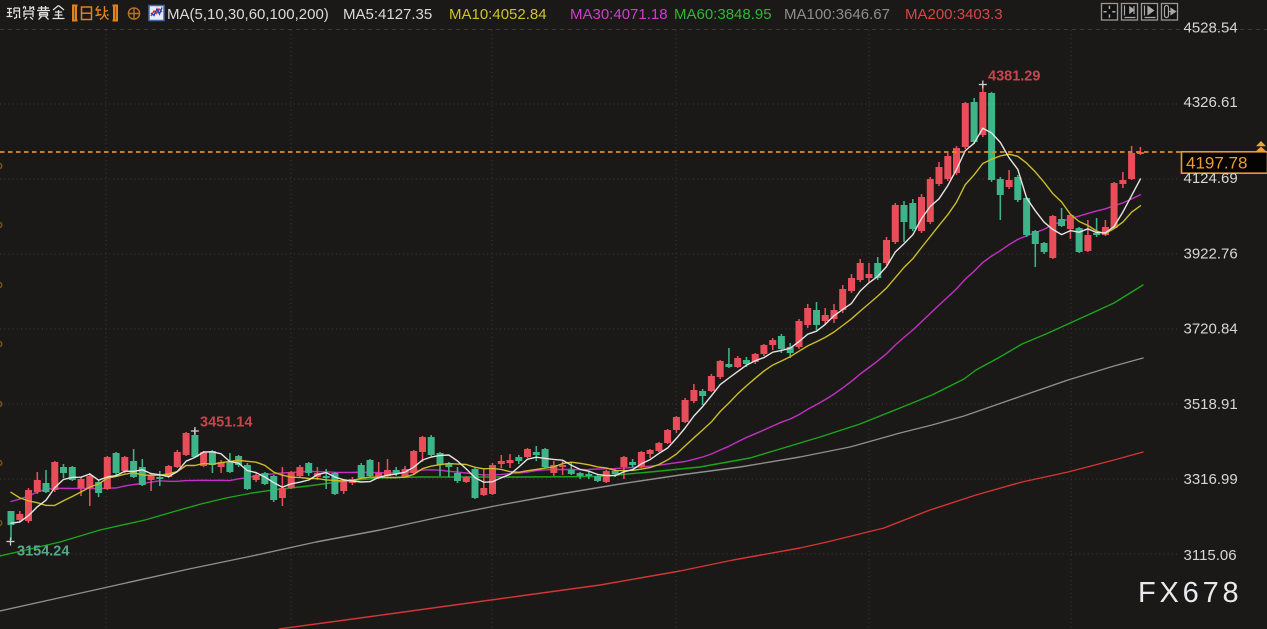 This screenshot has width=1267, height=629. Describe the element at coordinates (1211, 28) in the screenshot. I see `svg-text: 4528.54` at that location.